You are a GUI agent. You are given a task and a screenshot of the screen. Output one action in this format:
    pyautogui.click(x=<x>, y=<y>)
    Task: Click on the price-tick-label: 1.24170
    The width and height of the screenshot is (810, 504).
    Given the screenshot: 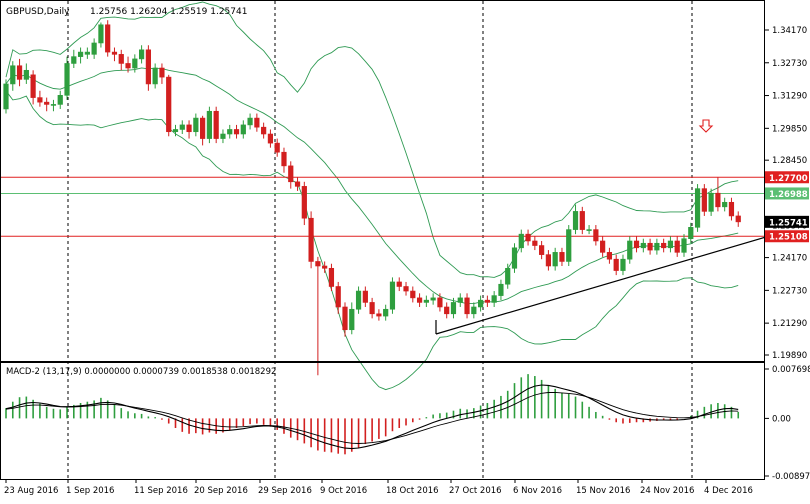 What is the action you would take?
    pyautogui.click(x=789, y=259)
    